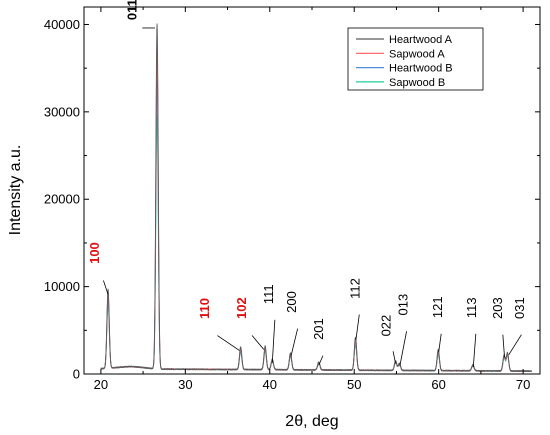 The width and height of the screenshot is (550, 435). What do you see at coordinates (437, 307) in the screenshot?
I see `peak-label: 121` at bounding box center [437, 307].